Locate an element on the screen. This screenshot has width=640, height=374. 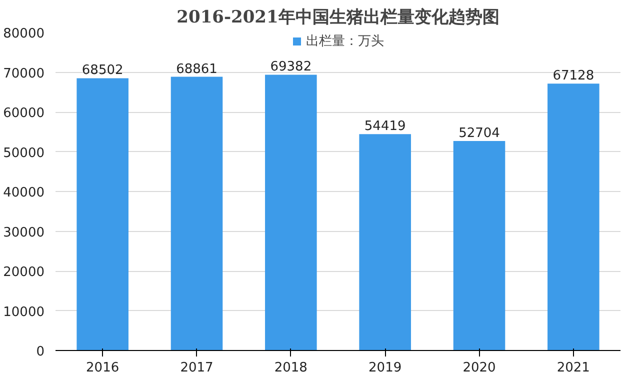
x-tick-label: 2020 is located at coordinates (479, 367).